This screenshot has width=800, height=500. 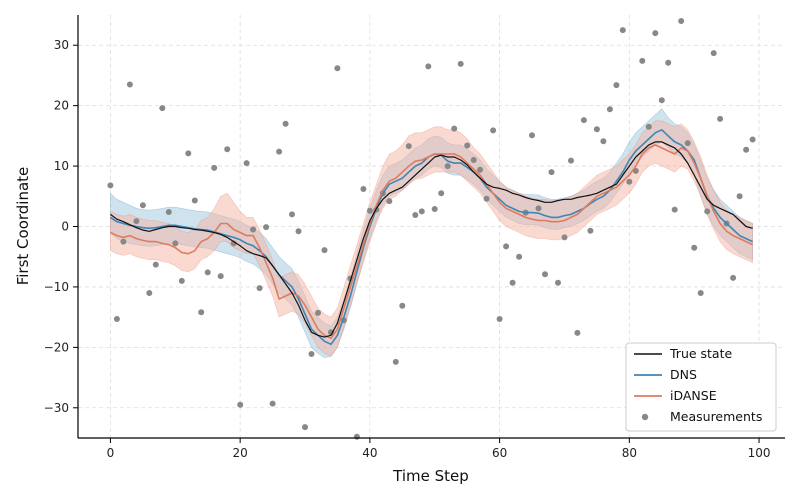 What do you see at coordinates (111, 453) in the screenshot?
I see `x-tick-label: 0` at bounding box center [111, 453].